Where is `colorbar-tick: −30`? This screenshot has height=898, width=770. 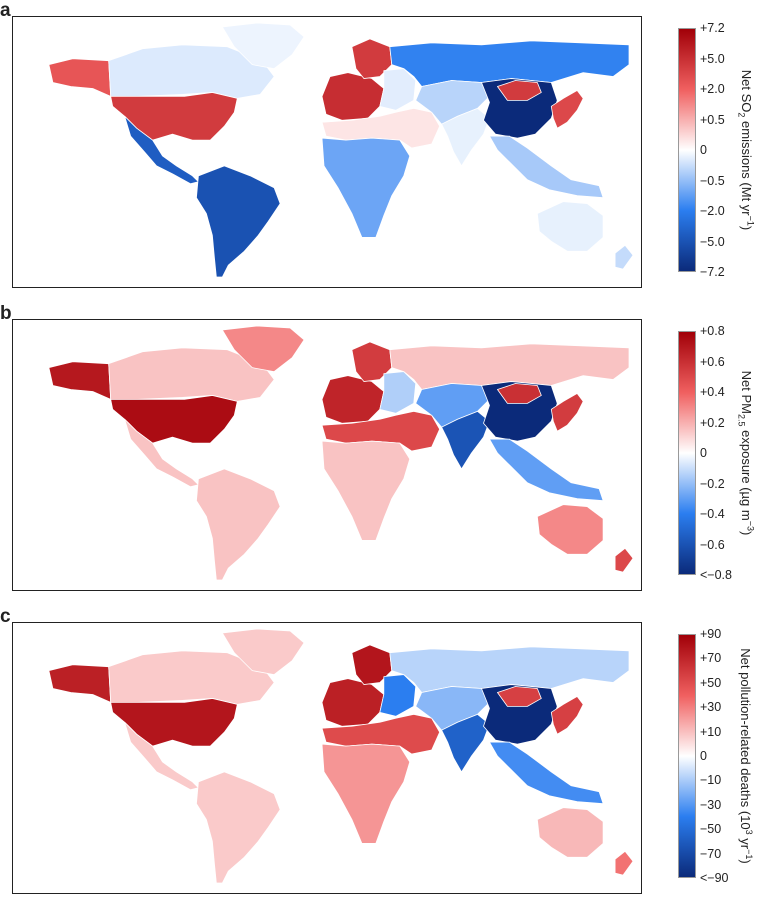
colorbar-tick: −30 is located at coordinates (711, 804).